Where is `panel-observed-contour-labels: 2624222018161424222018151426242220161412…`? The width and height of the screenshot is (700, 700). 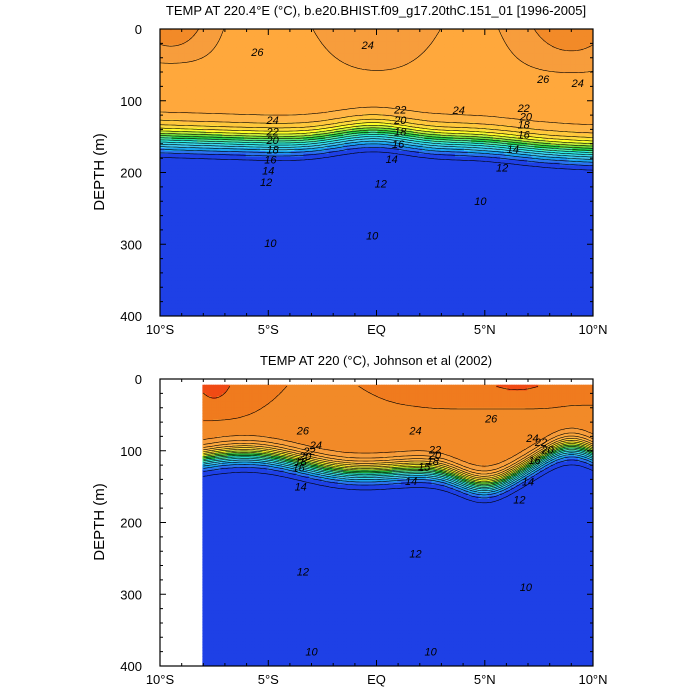 panel-observed-contour-labels: 2624222018161424222018151426242220161412… is located at coordinates (423, 536).